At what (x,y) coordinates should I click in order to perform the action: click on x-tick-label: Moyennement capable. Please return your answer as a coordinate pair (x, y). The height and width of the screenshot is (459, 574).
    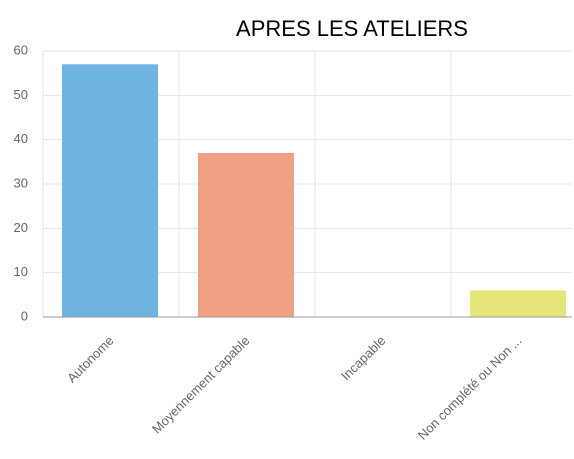
    Looking at the image, I should click on (201, 385).